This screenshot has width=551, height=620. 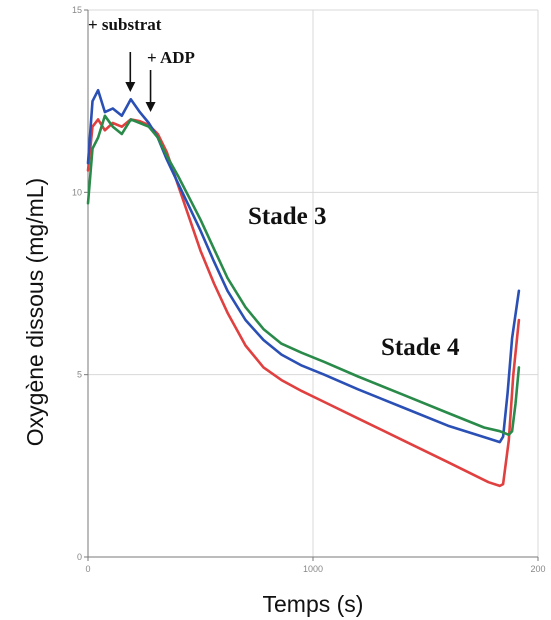 I want to click on arrow-adp-head, so click(x=150, y=107).